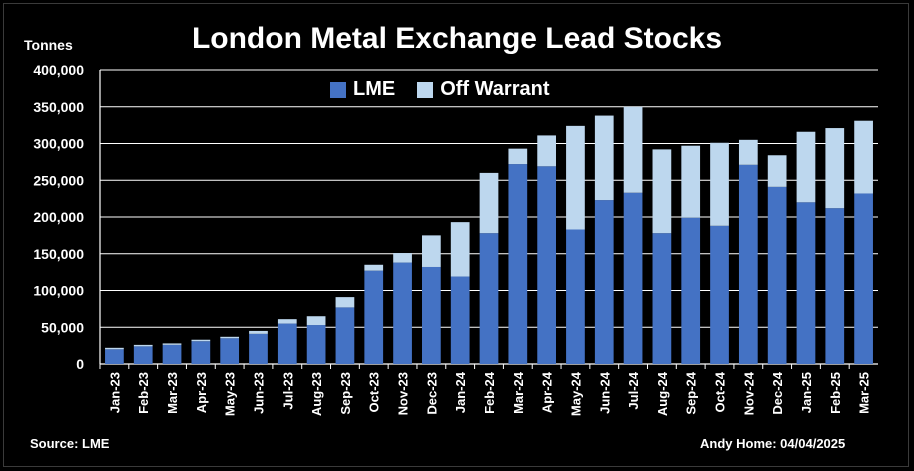  Describe the element at coordinates (114, 392) in the screenshot. I see `x-tick-label: Jan-23` at that location.